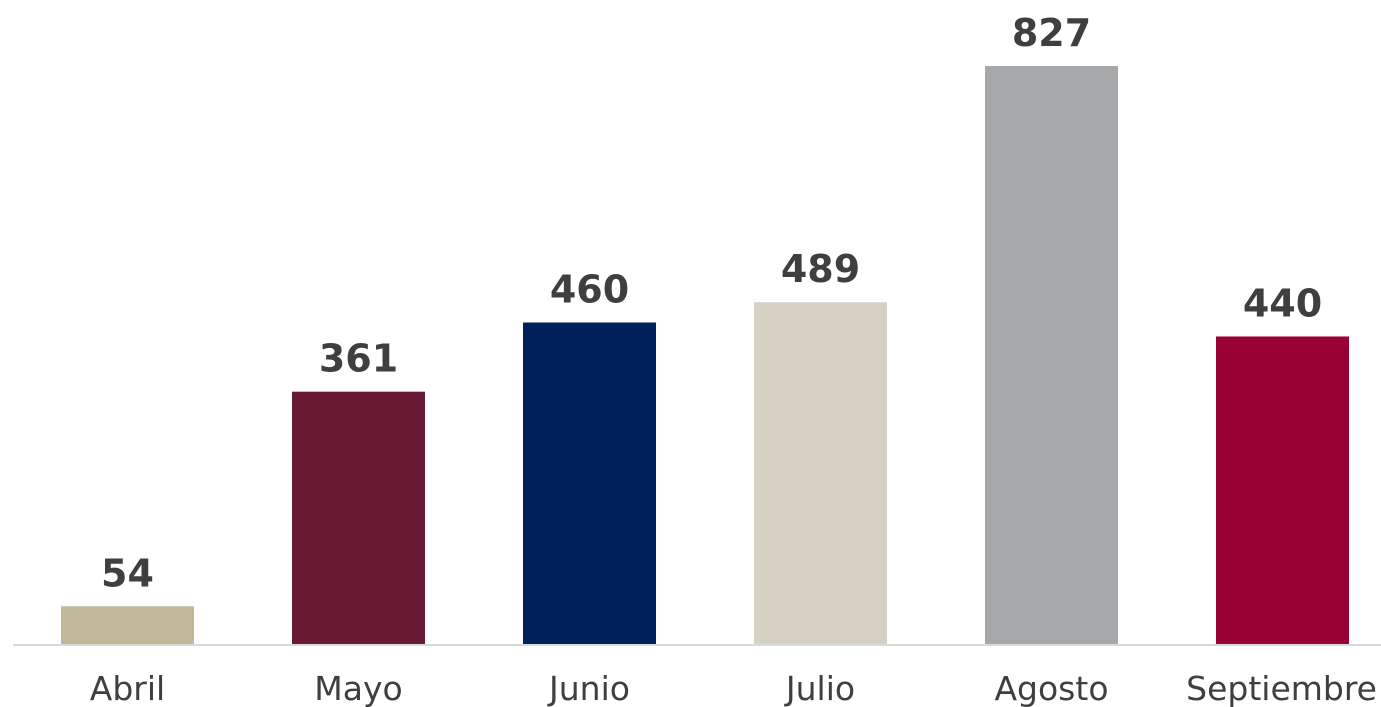 The height and width of the screenshot is (707, 1381). Describe the element at coordinates (127, 573) in the screenshot. I see `value-label-abril: 54` at that location.